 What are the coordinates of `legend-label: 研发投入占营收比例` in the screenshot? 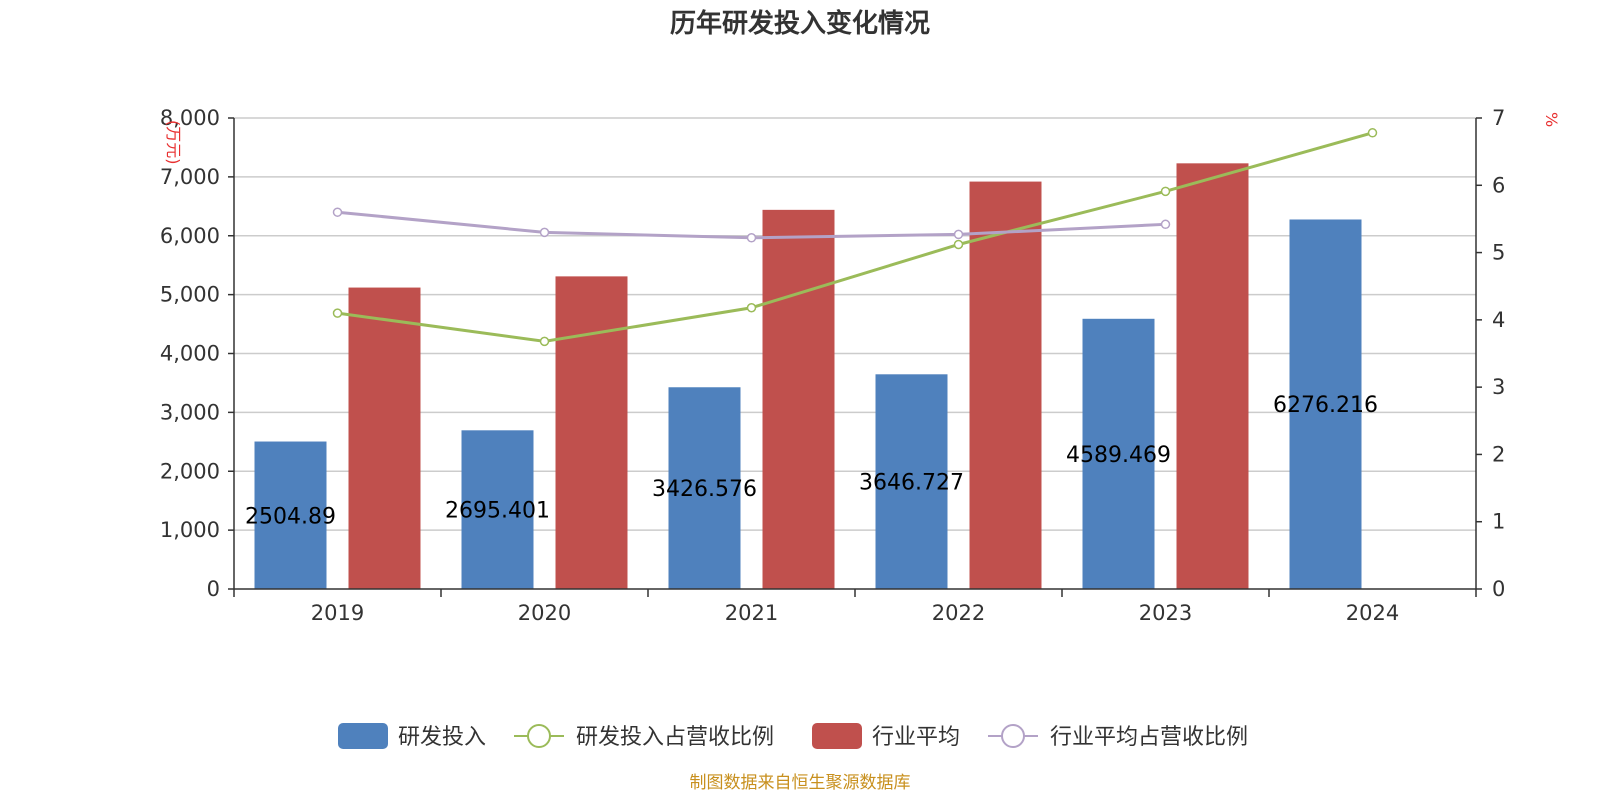 It's located at (675, 737).